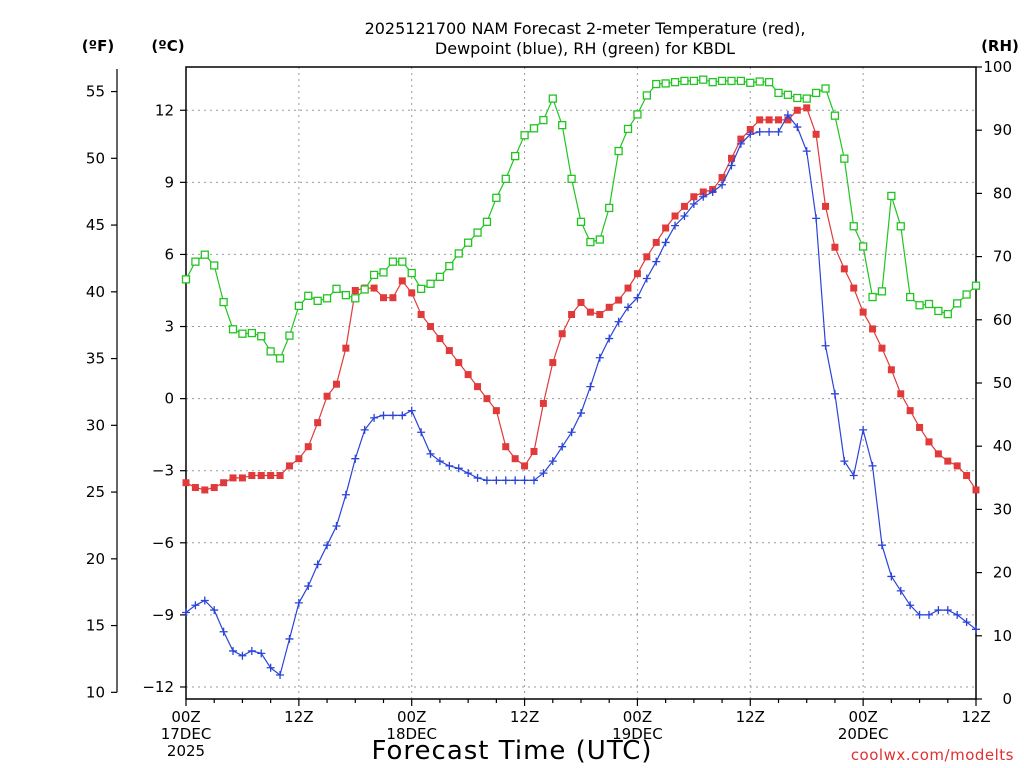 The width and height of the screenshot is (1024, 768). What do you see at coordinates (932, 755) in the screenshot?
I see `credit-text: coolwx.com/modelts` at bounding box center [932, 755].